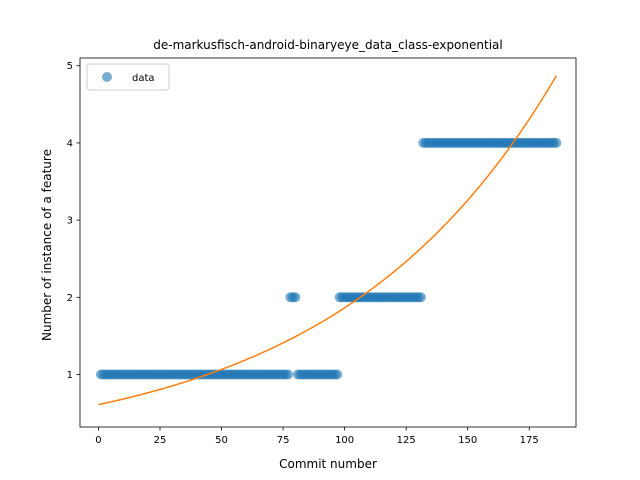 The height and width of the screenshot is (480, 640). What do you see at coordinates (283, 440) in the screenshot?
I see `x-tick-label: 75` at bounding box center [283, 440].